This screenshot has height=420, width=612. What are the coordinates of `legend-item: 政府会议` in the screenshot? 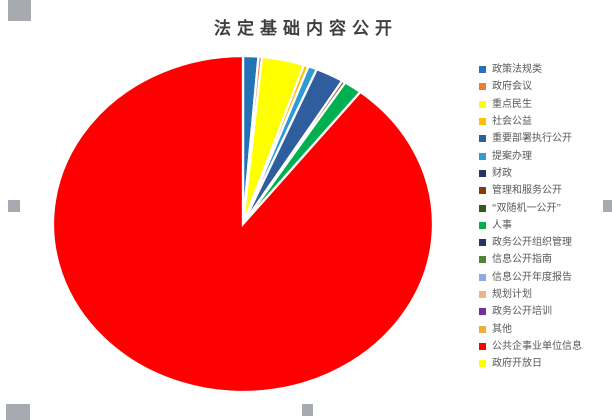 It's located at (544, 86).